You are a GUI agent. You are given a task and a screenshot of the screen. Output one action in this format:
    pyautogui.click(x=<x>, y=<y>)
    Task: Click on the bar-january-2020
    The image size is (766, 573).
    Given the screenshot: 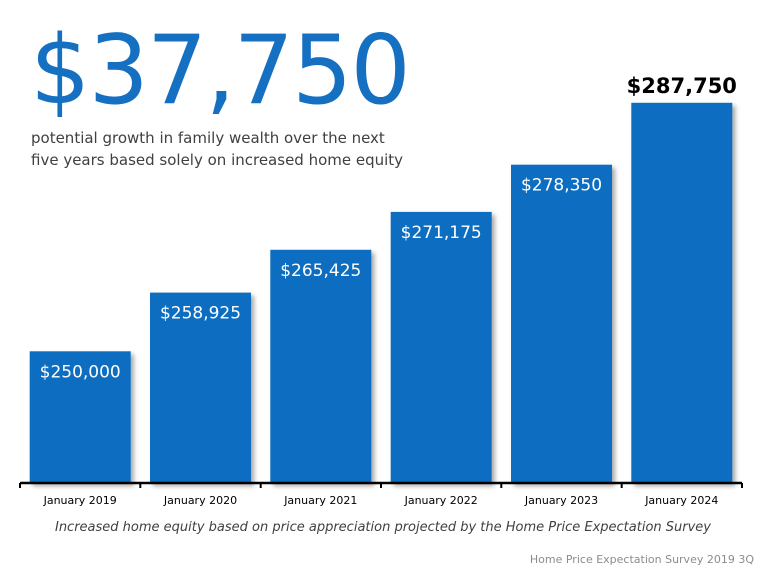 What is the action you would take?
    pyautogui.click(x=200, y=387)
    